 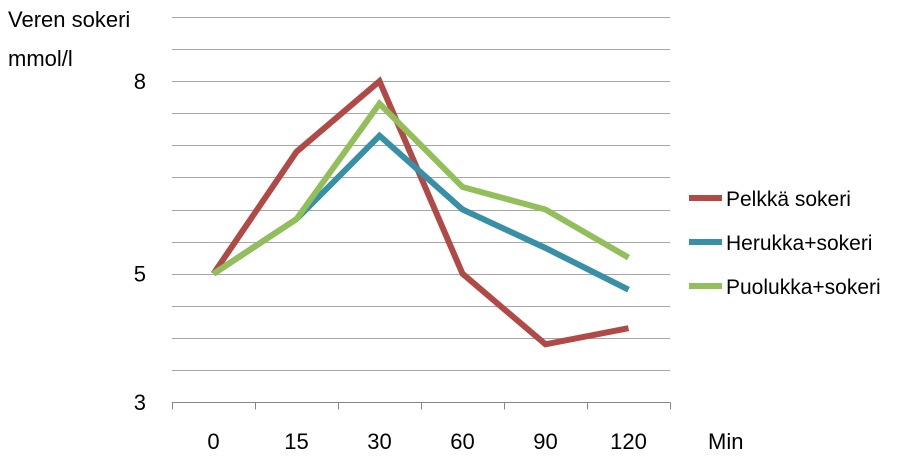 What do you see at coordinates (421, 406) in the screenshot?
I see `x-tick-marks` at bounding box center [421, 406].